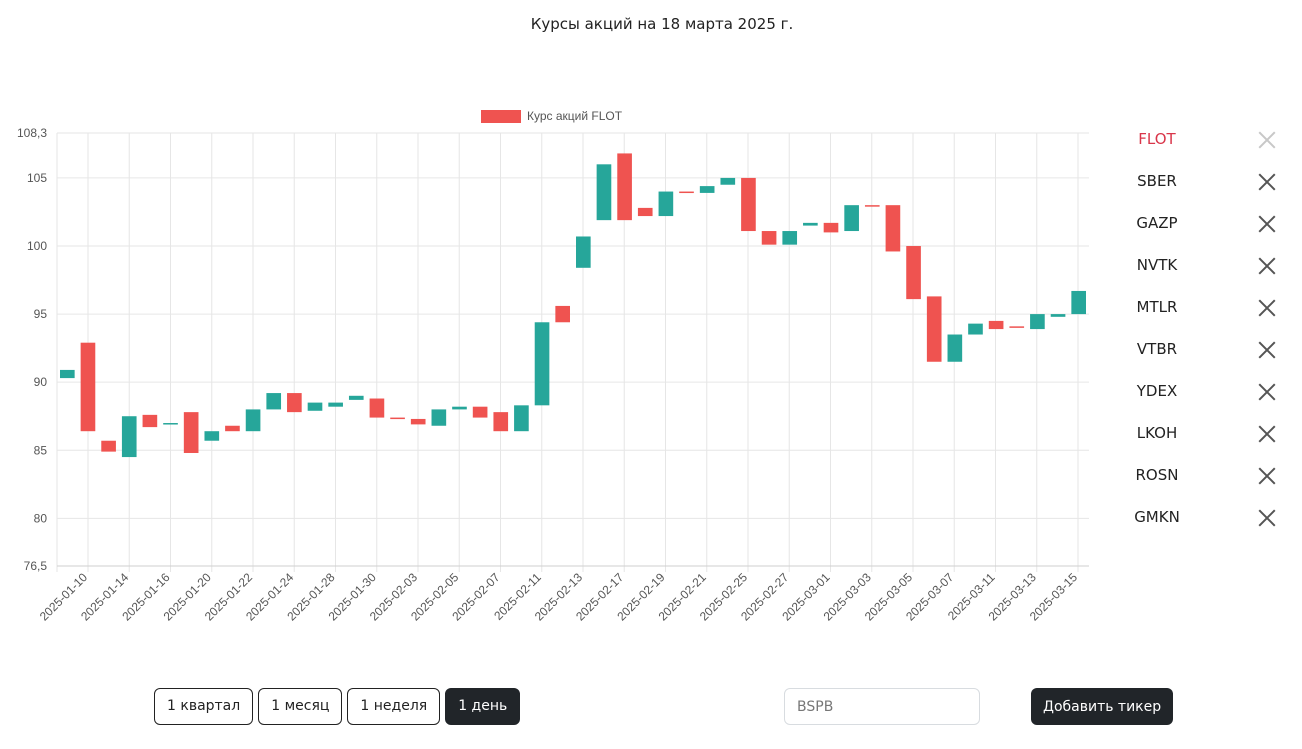 This screenshot has width=1302, height=749. Describe the element at coordinates (1157, 307) in the screenshot. I see `ticker-item-mtlr: MTLR` at that location.